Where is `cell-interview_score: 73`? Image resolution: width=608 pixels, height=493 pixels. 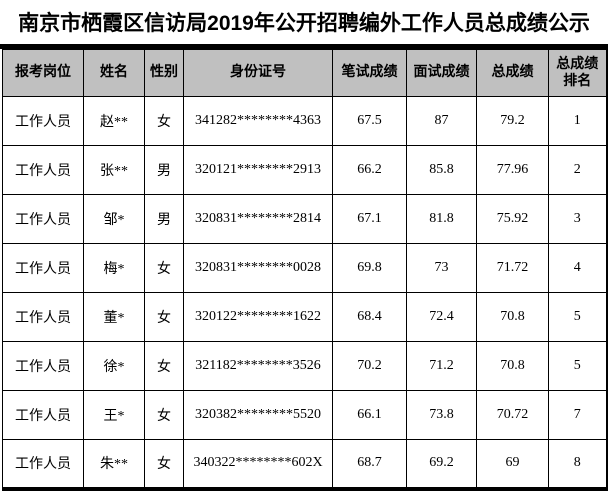
cell-interview_score: 73 is located at coordinates (441, 268).